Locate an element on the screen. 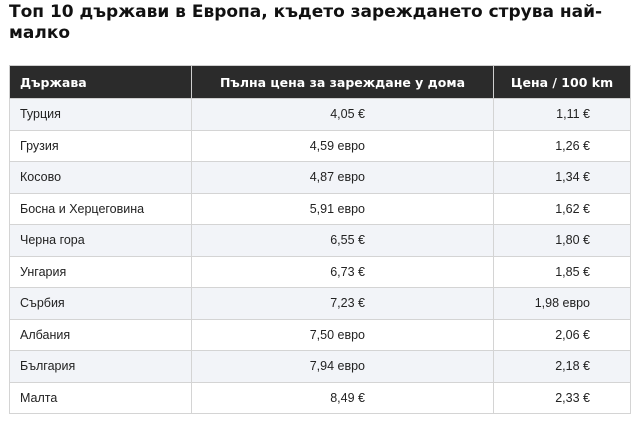  cell-price-per-100km: 1,98 евро is located at coordinates (562, 303).